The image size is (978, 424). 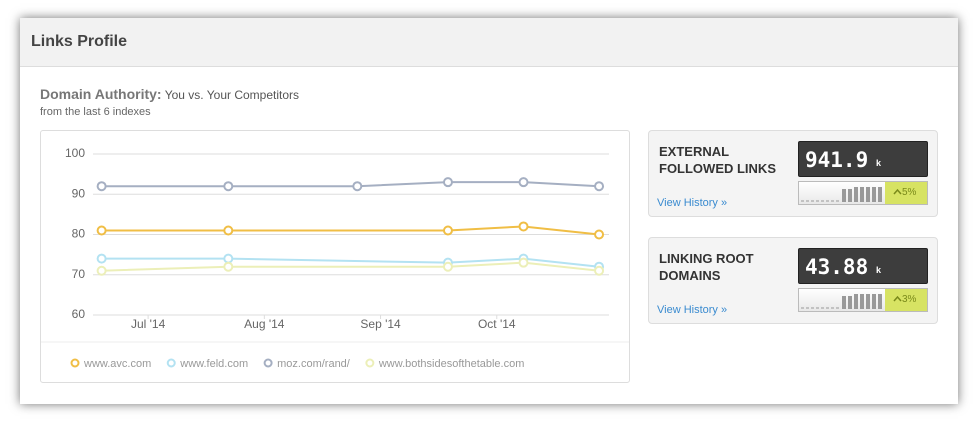 I want to click on trend-bar: 5%, so click(x=863, y=193).